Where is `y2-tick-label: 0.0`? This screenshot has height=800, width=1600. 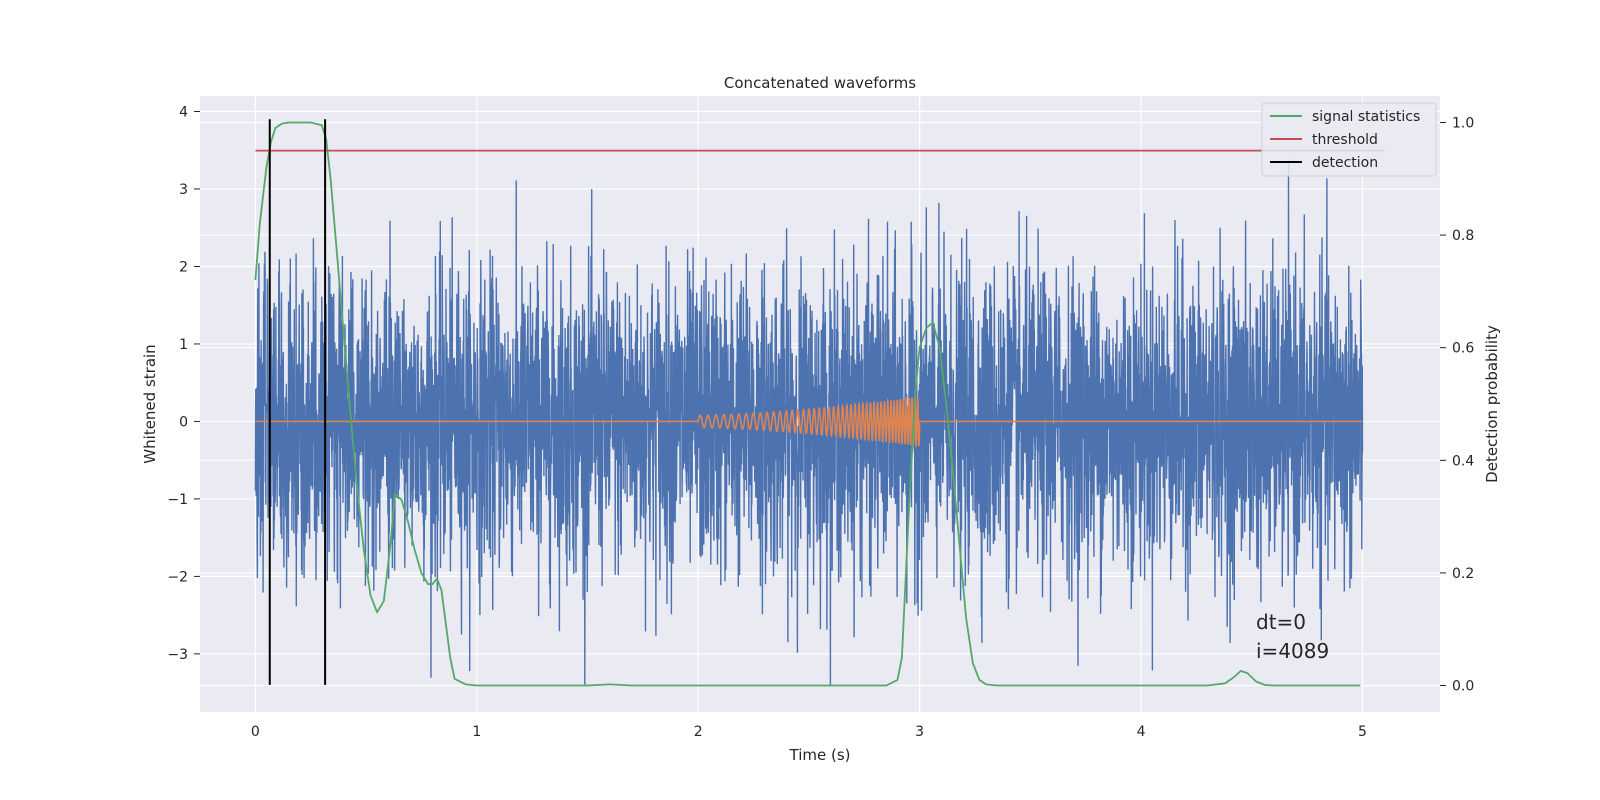
y2-tick-label: 0.0 is located at coordinates (1463, 687).